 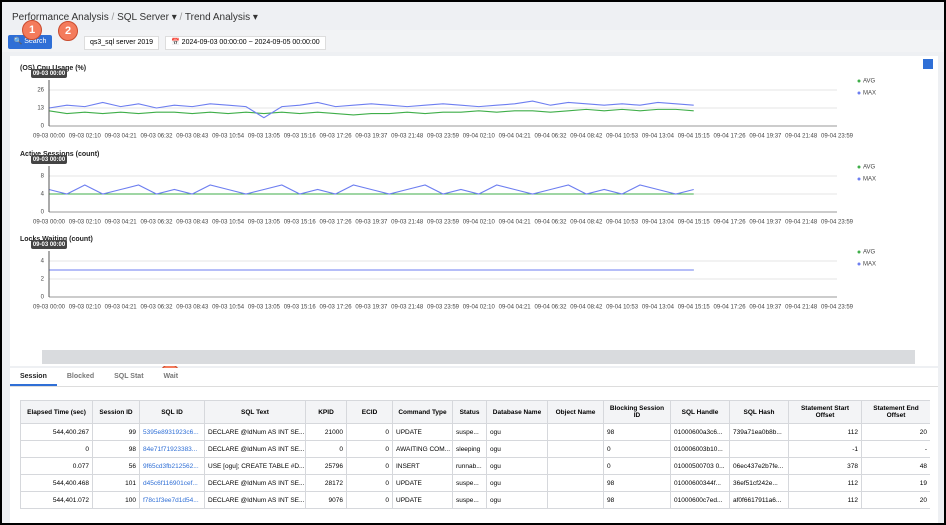 What do you see at coordinates (369, 412) in the screenshot?
I see `column-header: ECID` at bounding box center [369, 412].